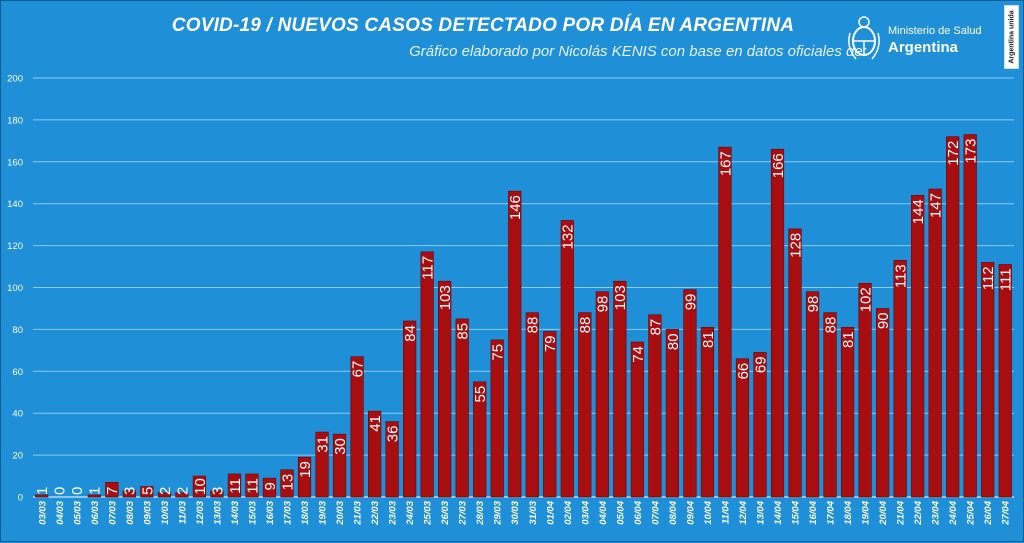 This screenshot has width=1024, height=543. What do you see at coordinates (708, 512) in the screenshot?
I see `x-tick-label: 10/04` at bounding box center [708, 512].